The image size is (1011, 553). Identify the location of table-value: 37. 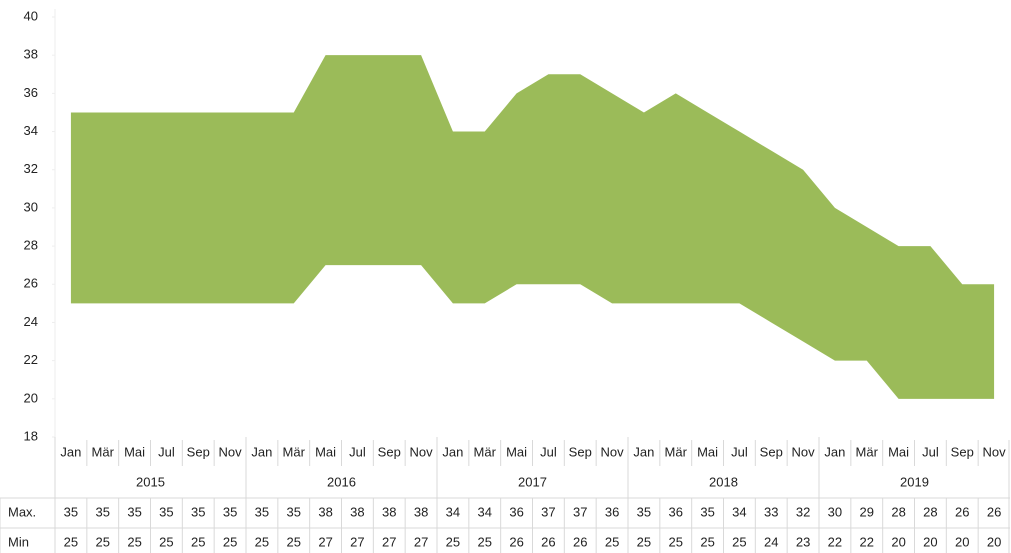
(580, 511).